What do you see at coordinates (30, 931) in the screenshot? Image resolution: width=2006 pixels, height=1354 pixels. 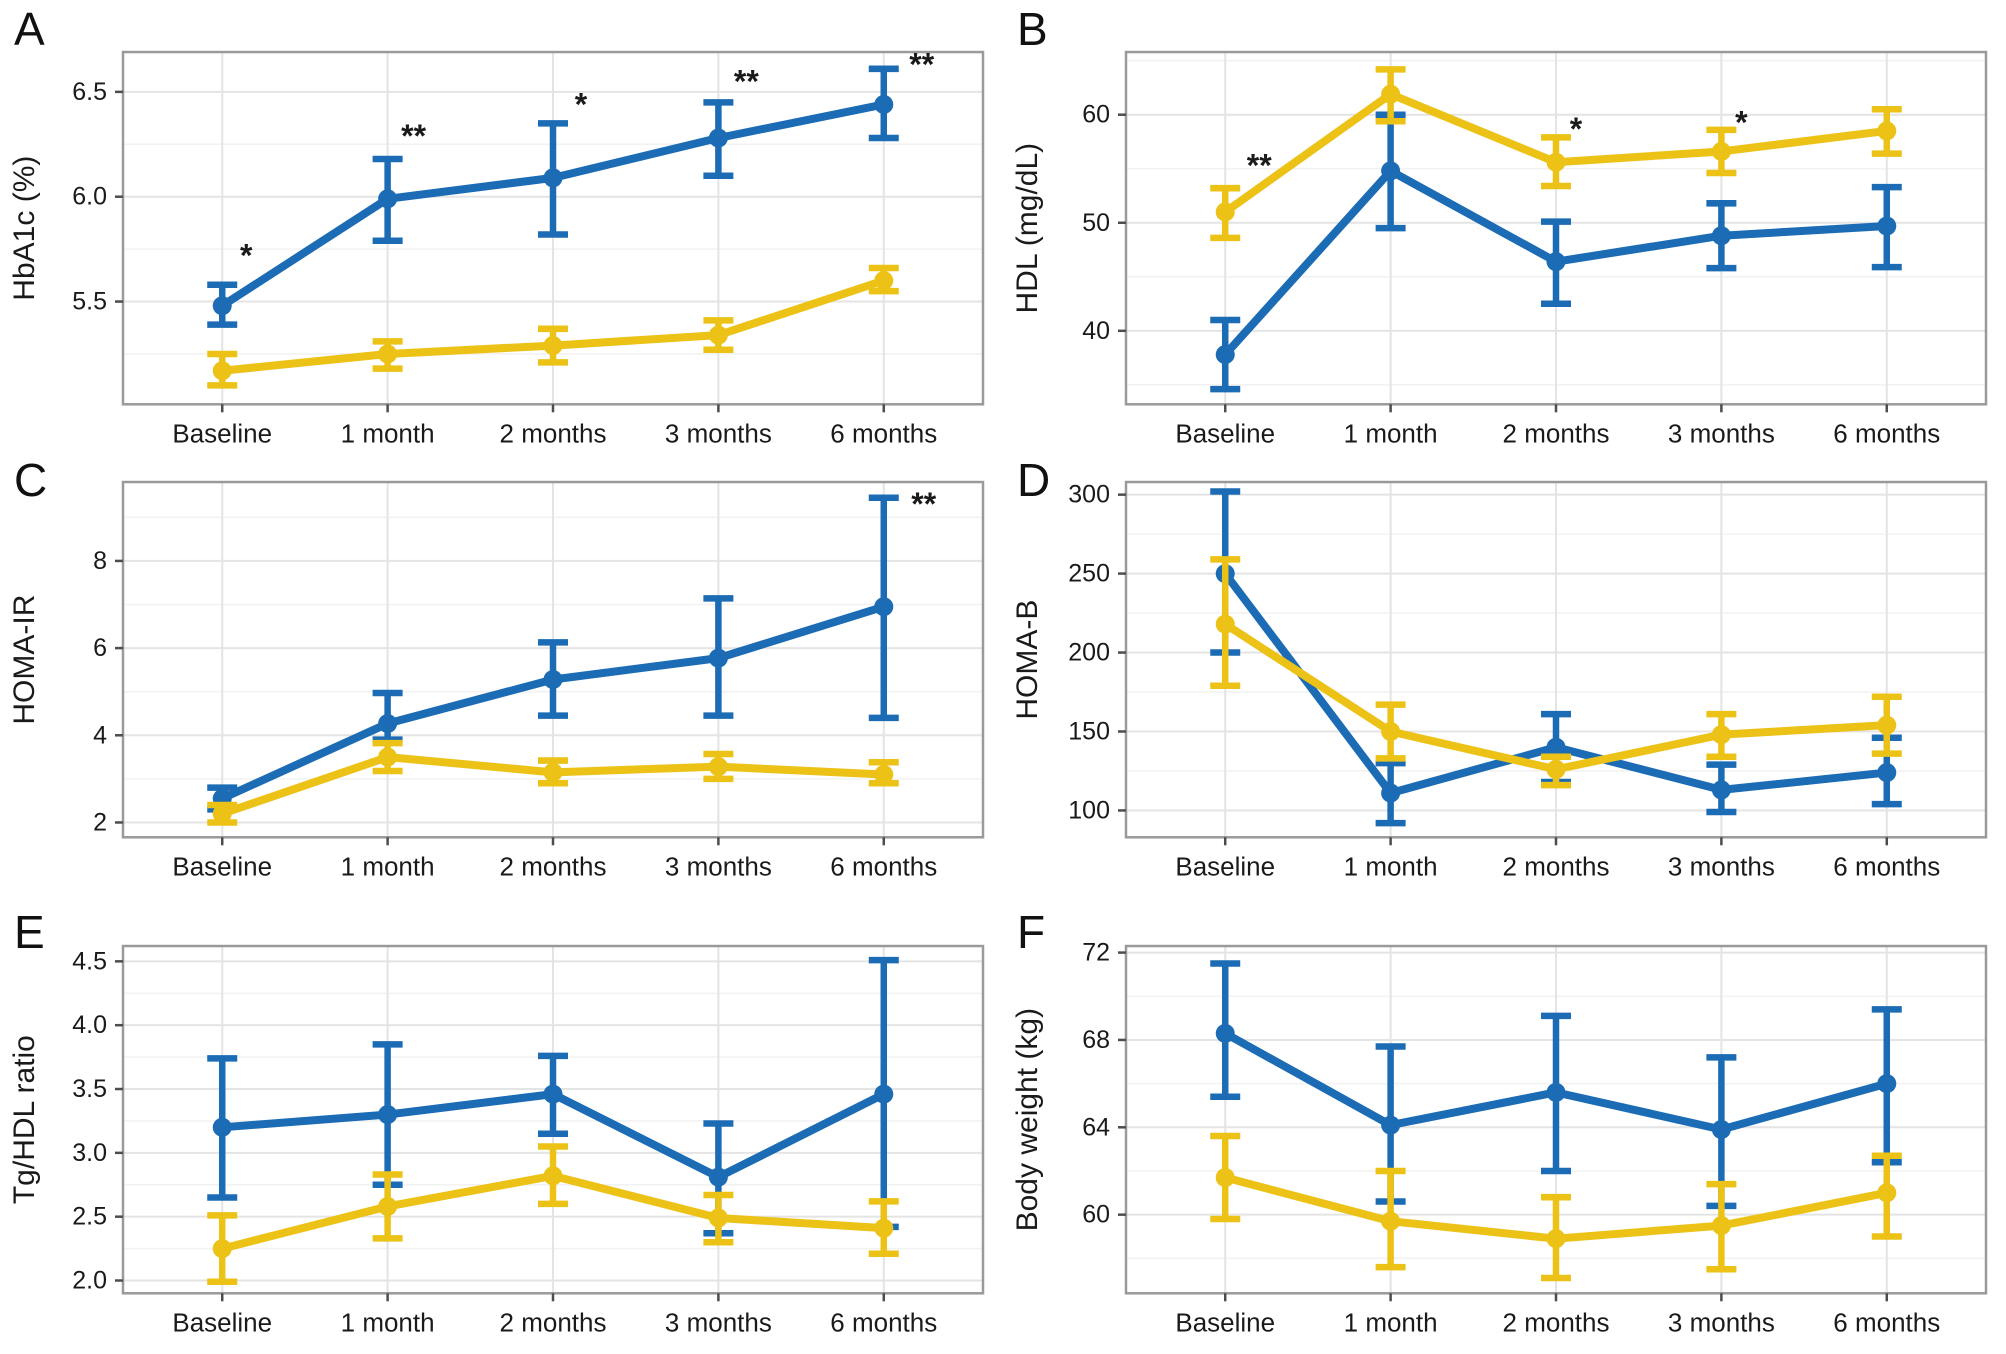 I see `panel-e-letter: E` at bounding box center [30, 931].